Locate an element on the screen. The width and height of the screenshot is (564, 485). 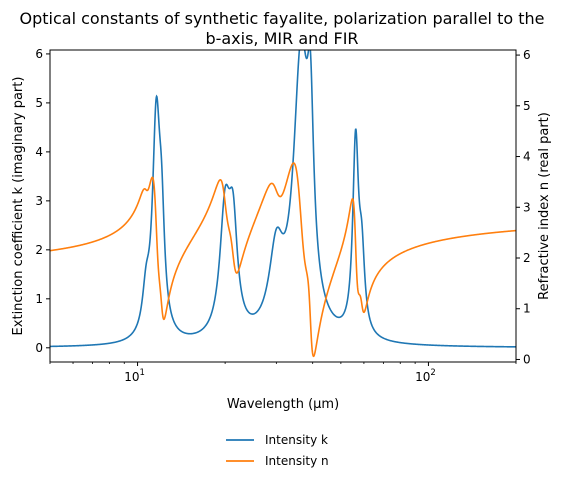
left-y-tick-label: 6 is located at coordinates (39, 54).